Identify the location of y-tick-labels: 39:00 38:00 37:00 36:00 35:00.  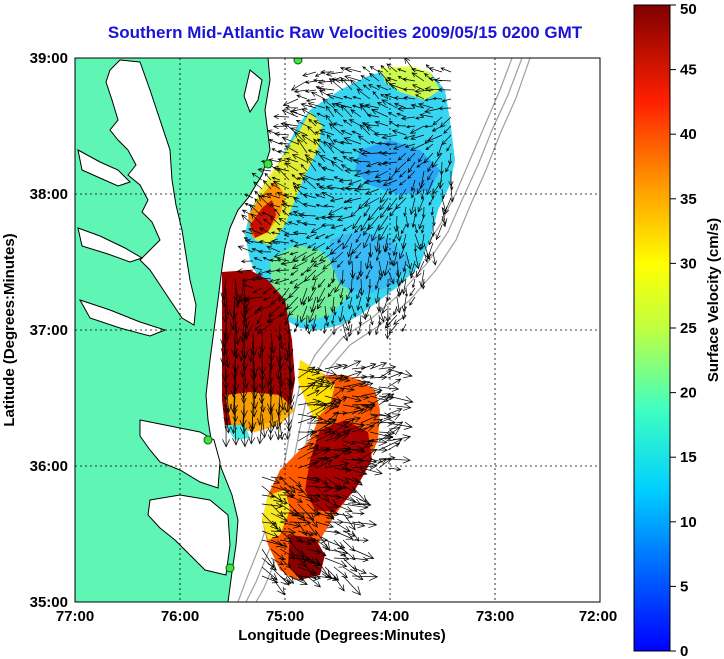
(49, 330).